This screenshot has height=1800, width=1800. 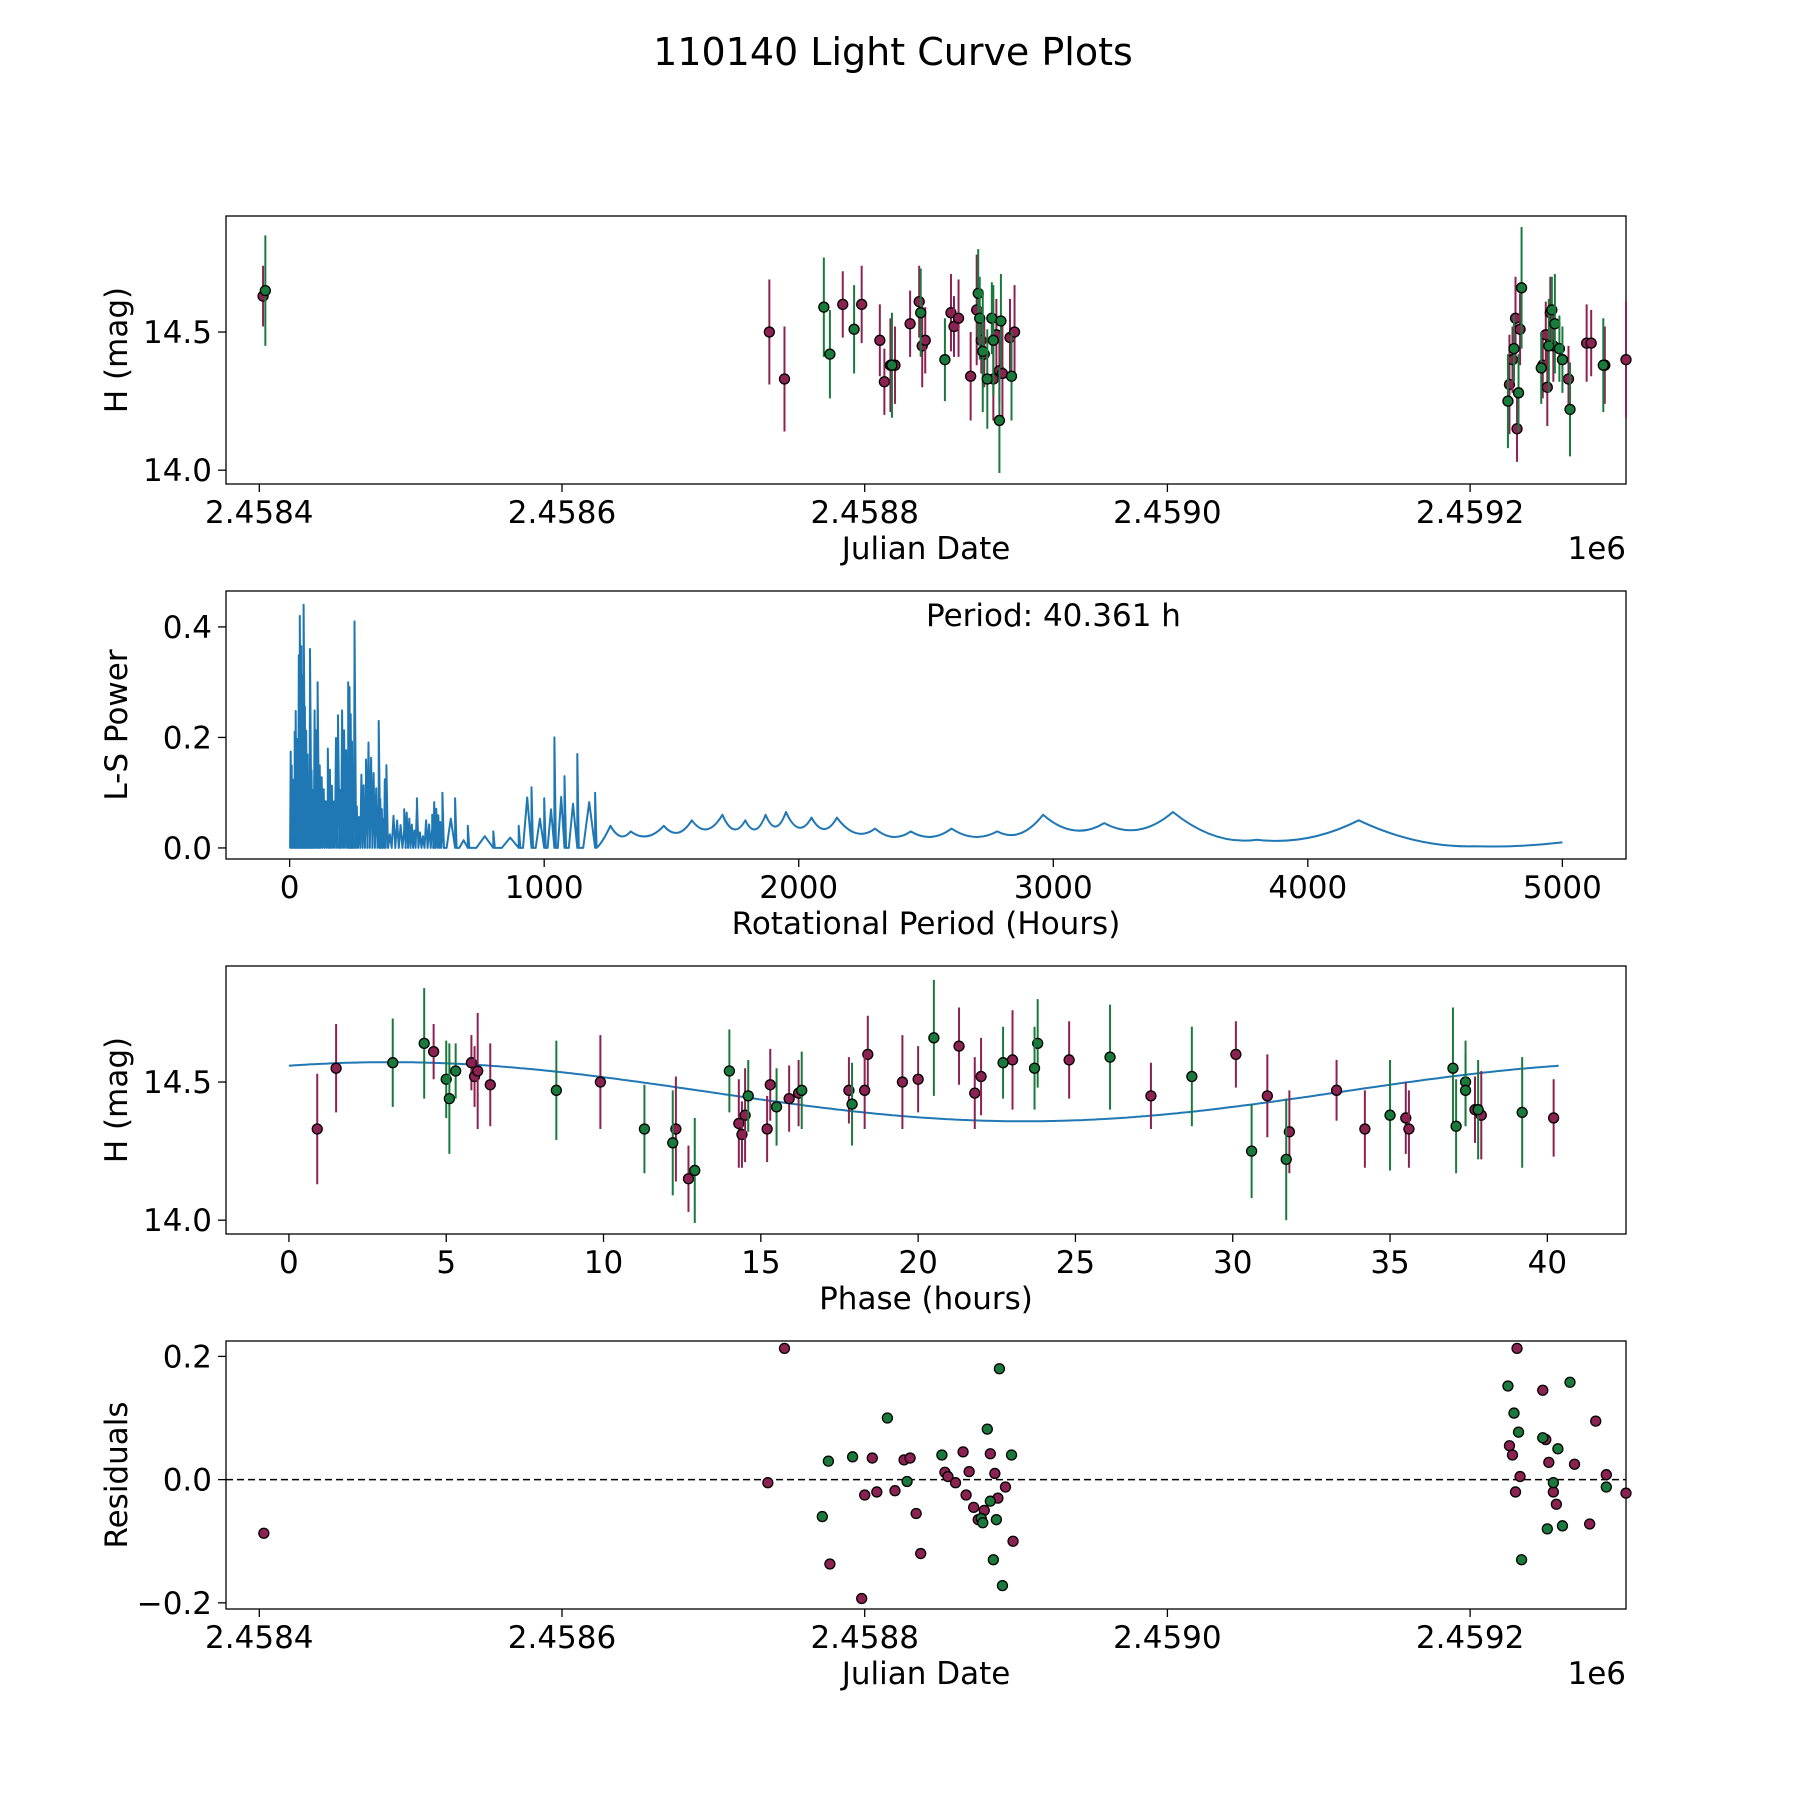 What do you see at coordinates (603, 1263) in the screenshot?
I see `phase-xtick-label: 10` at bounding box center [603, 1263].